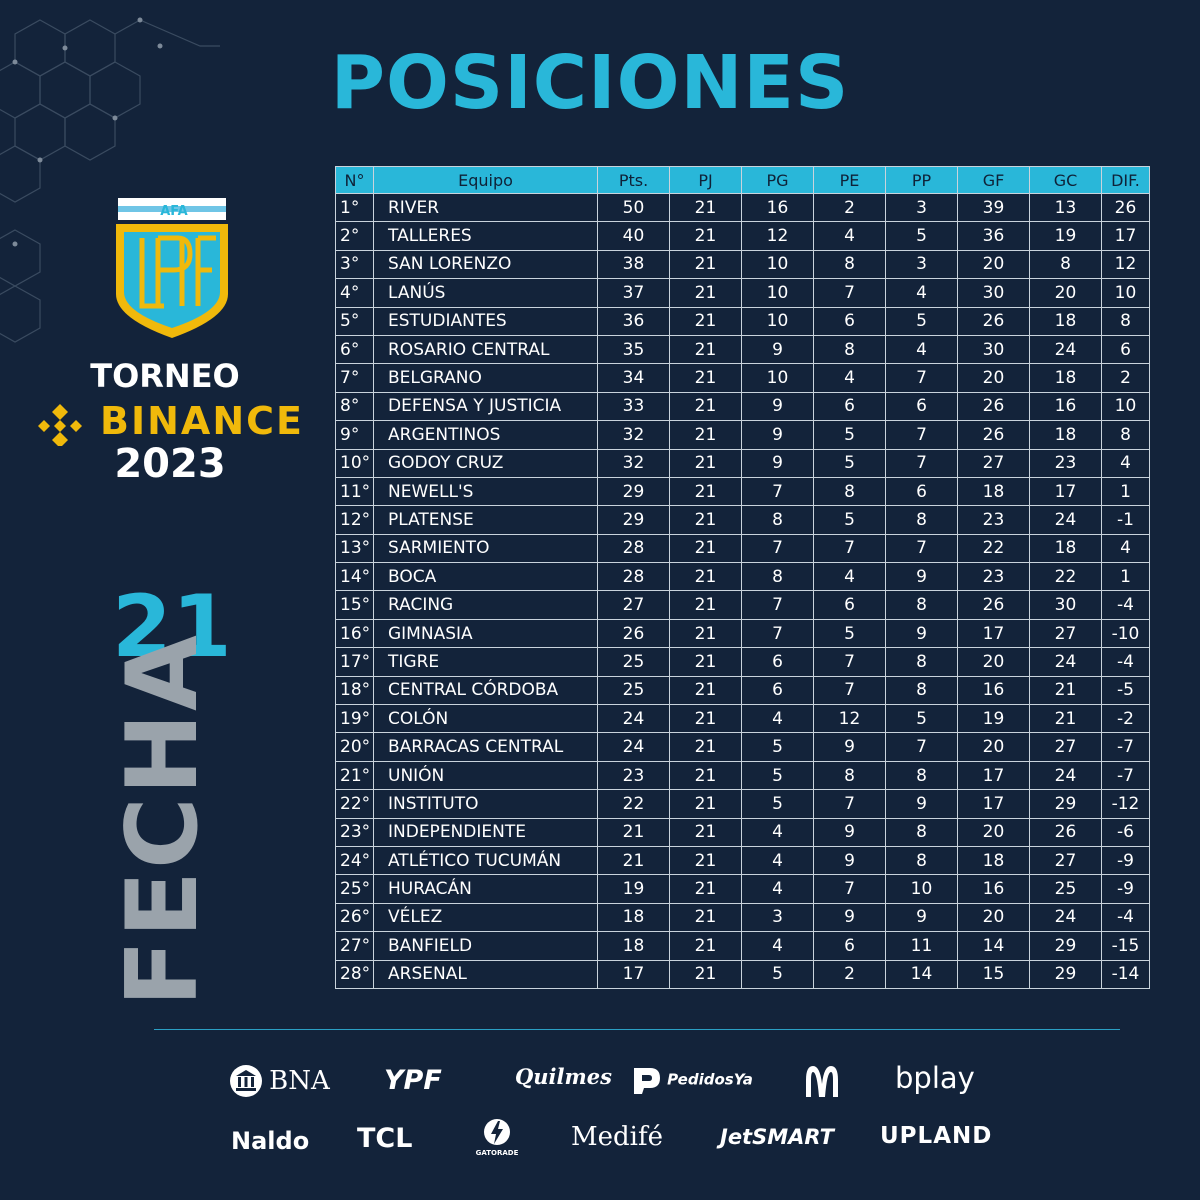  Describe the element at coordinates (1125, 180) in the screenshot. I see `column-header: DIF.` at that location.